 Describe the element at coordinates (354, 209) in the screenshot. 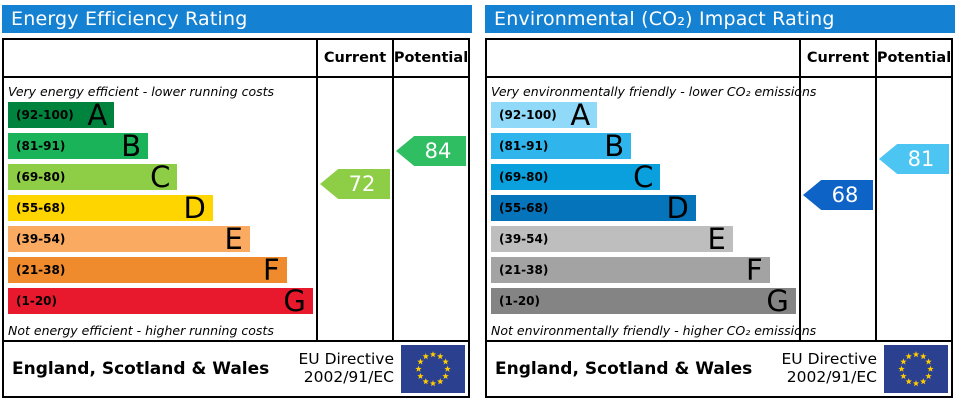

I see `current-column: 72` at that location.